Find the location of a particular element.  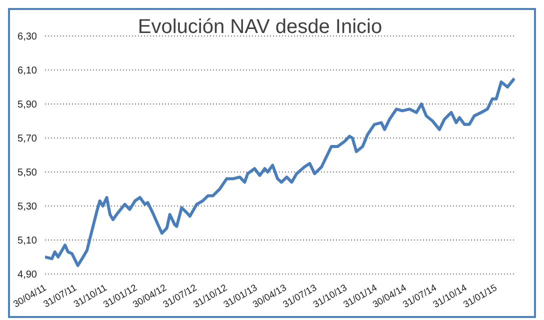

y-tick-label: 5,50 is located at coordinates (28, 173).